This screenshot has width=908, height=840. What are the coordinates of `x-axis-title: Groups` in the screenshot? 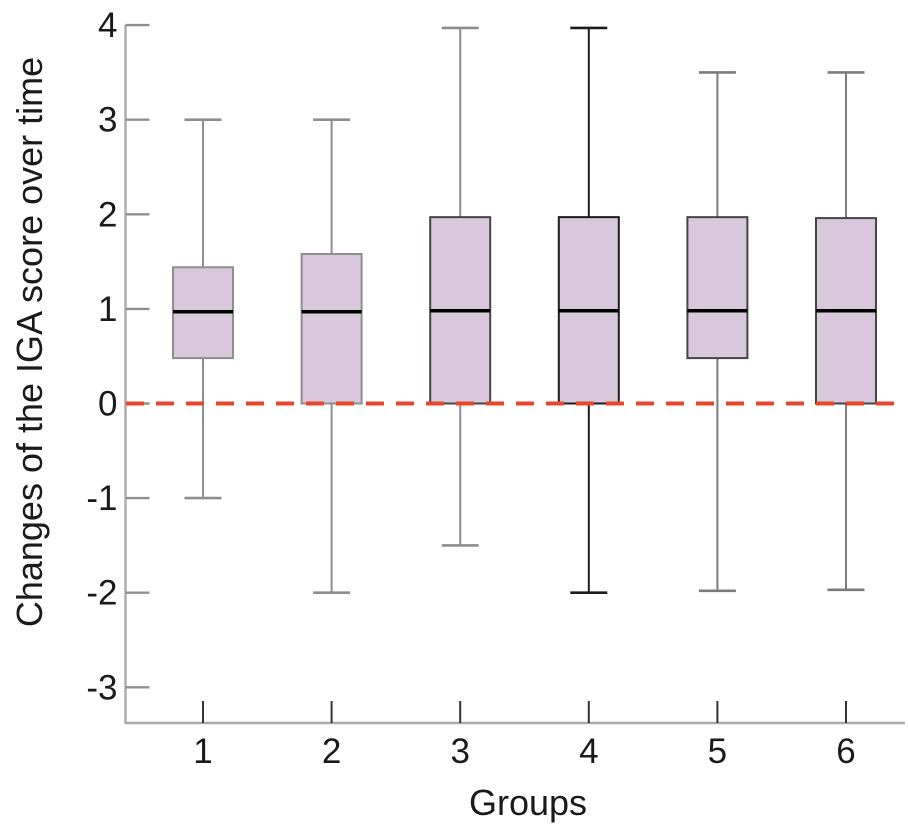 It's located at (528, 802).